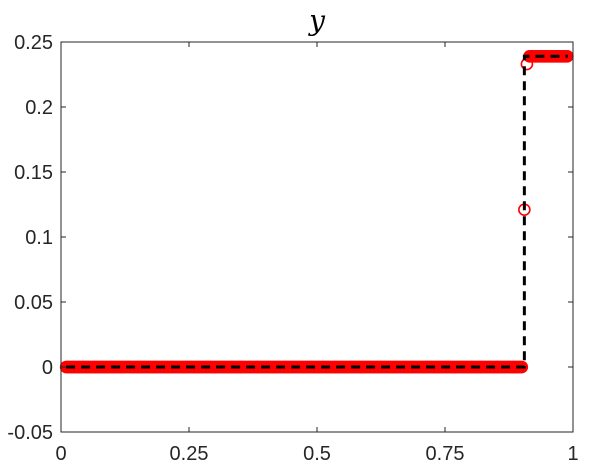  I want to click on y-tick-label: 0.2, so click(39, 108).